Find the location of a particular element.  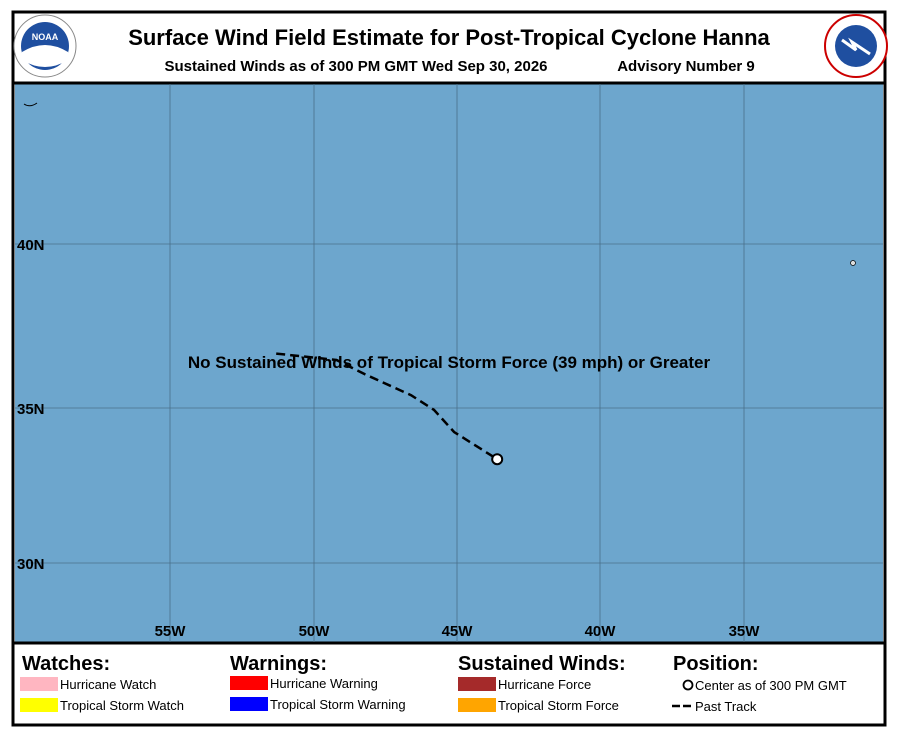

legend-item: Tropical Storm Force is located at coordinates (558, 705).